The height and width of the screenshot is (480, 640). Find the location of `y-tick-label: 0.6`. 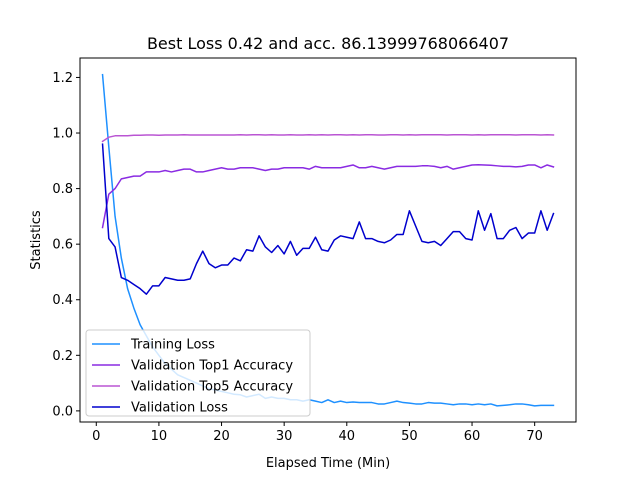

y-tick-label: 0.6 is located at coordinates (62, 245).